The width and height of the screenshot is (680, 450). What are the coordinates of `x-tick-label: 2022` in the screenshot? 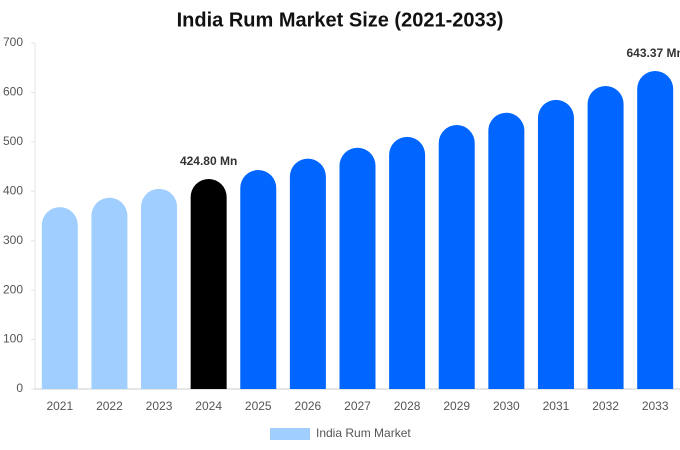 It's located at (109, 406).